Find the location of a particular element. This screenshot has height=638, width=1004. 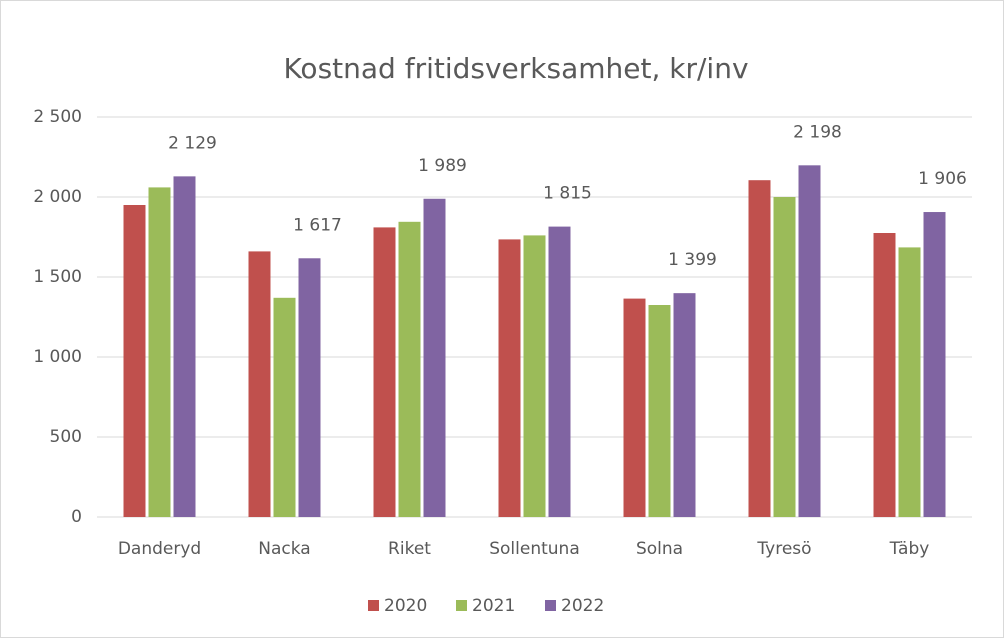

data-label: 1 989 is located at coordinates (442, 166).